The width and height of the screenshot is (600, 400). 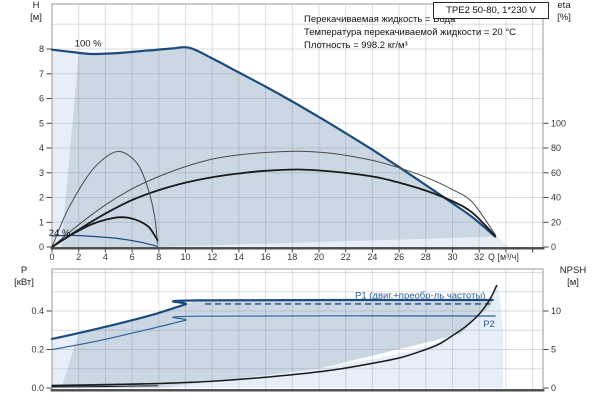 What do you see at coordinates (356, 45) in the screenshot?
I see `fluid-density-line: Плотность = 998.2 кг/м³` at bounding box center [356, 45].